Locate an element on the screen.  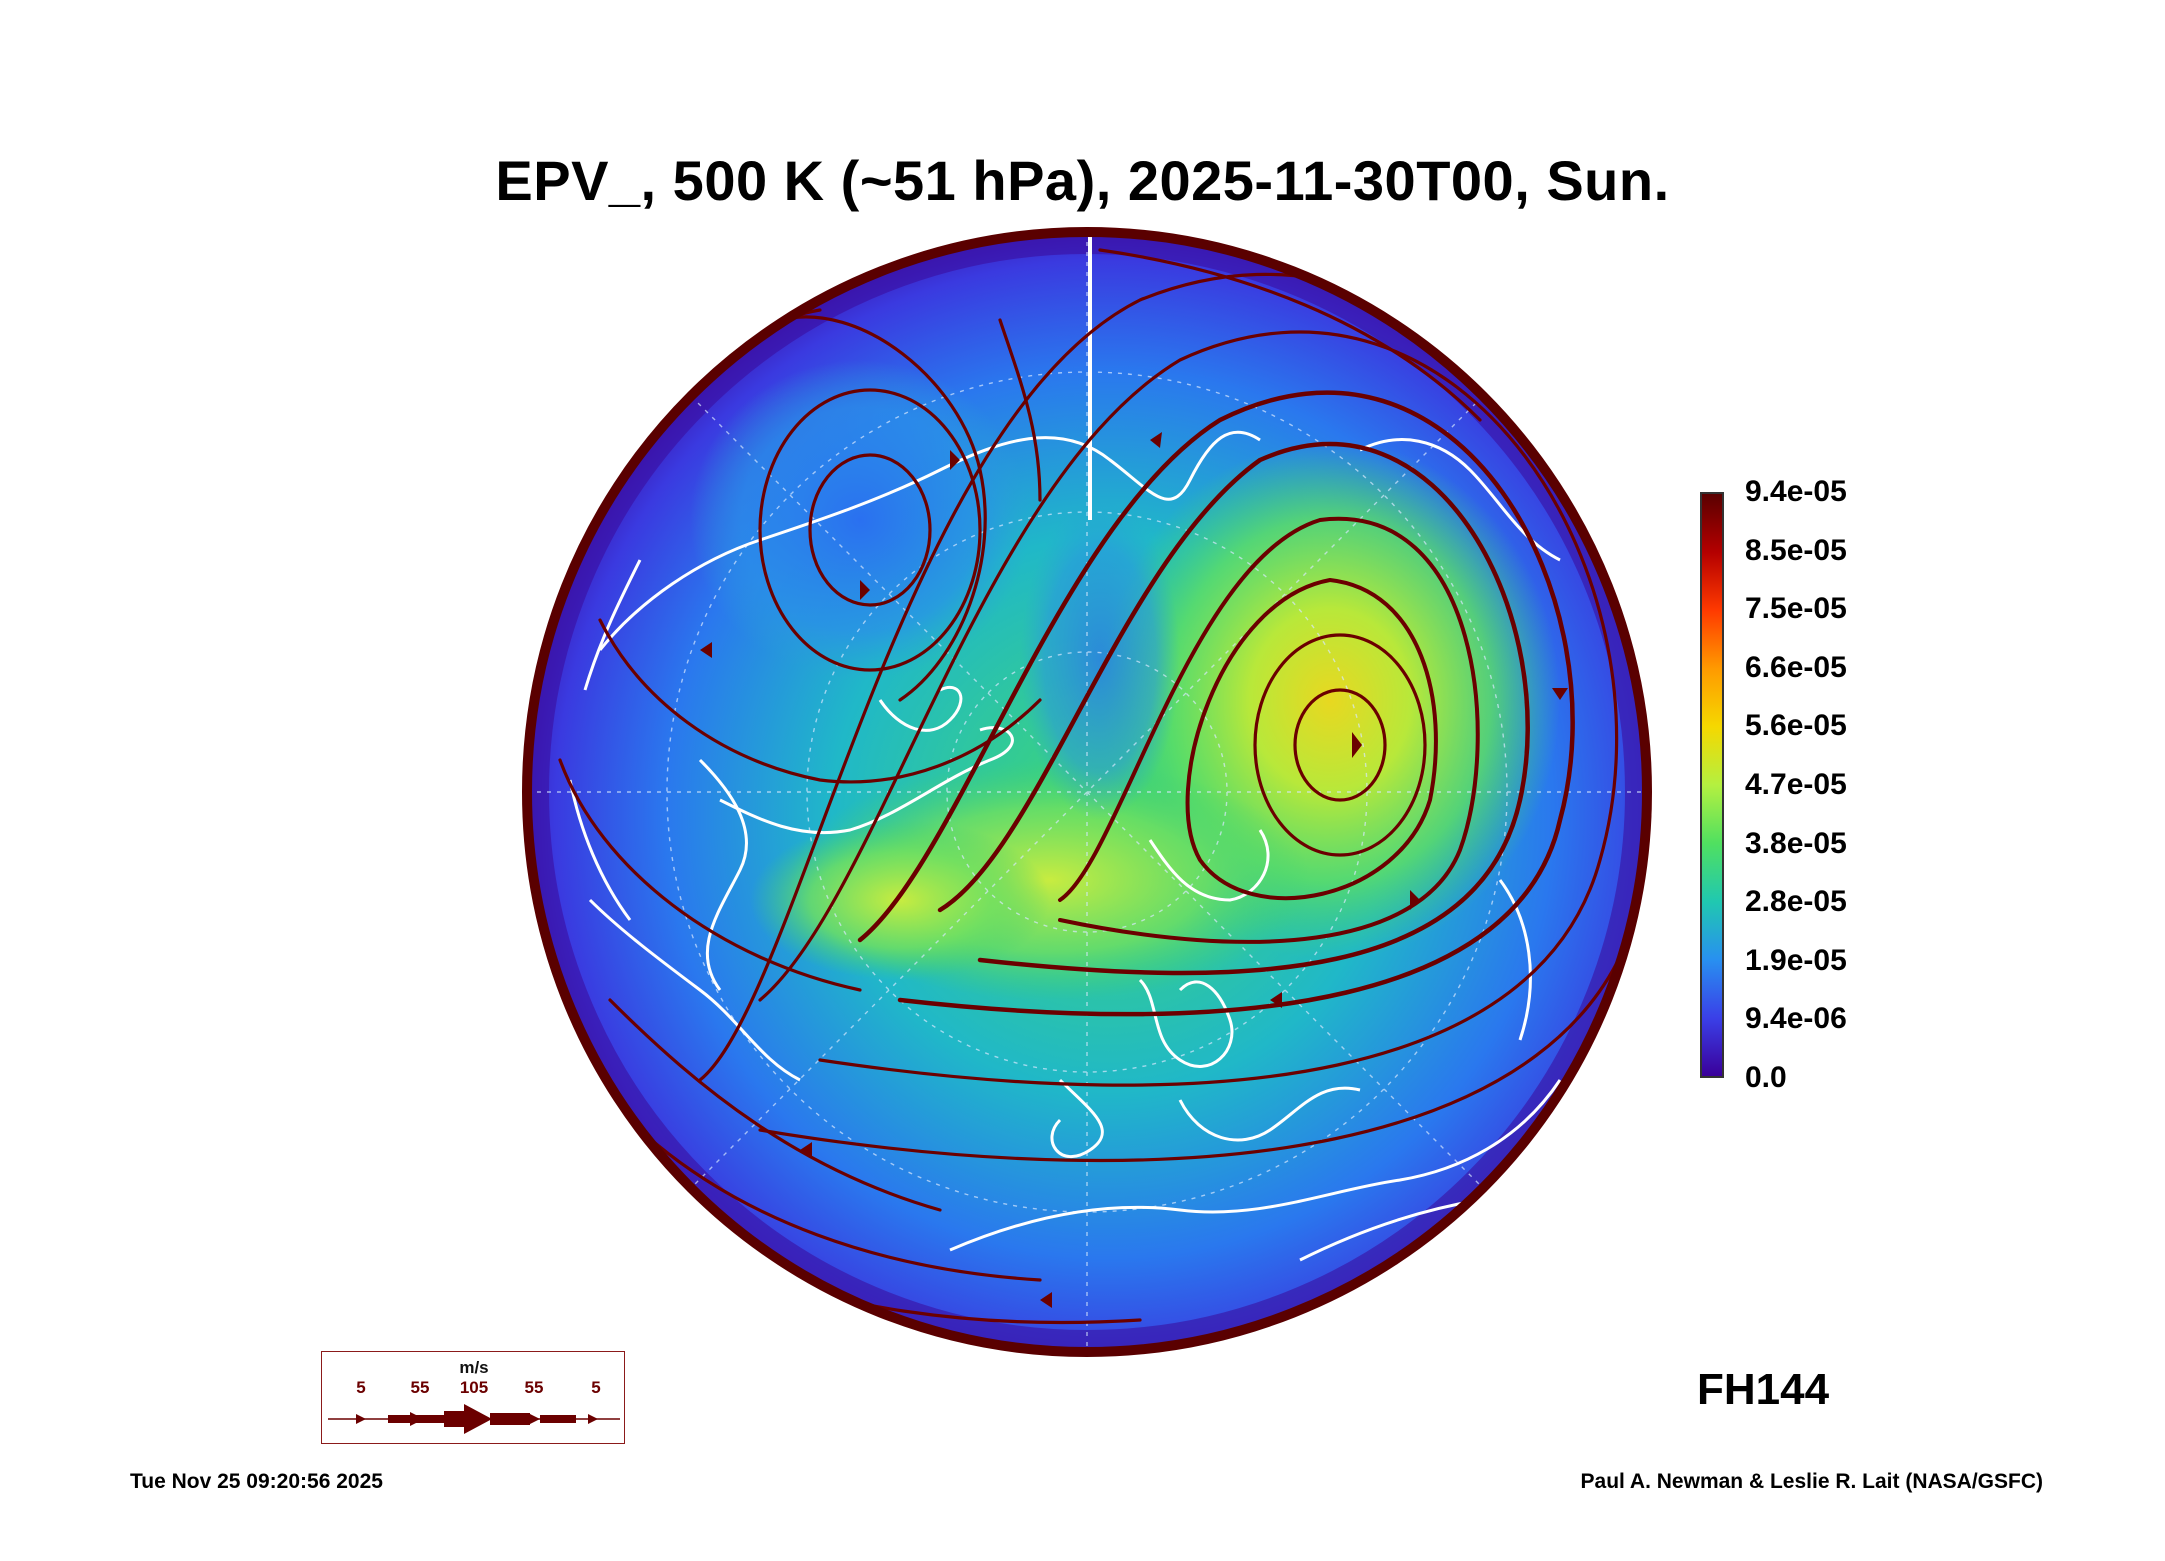
colorbar-label: 2.8e-05 is located at coordinates (1796, 902).